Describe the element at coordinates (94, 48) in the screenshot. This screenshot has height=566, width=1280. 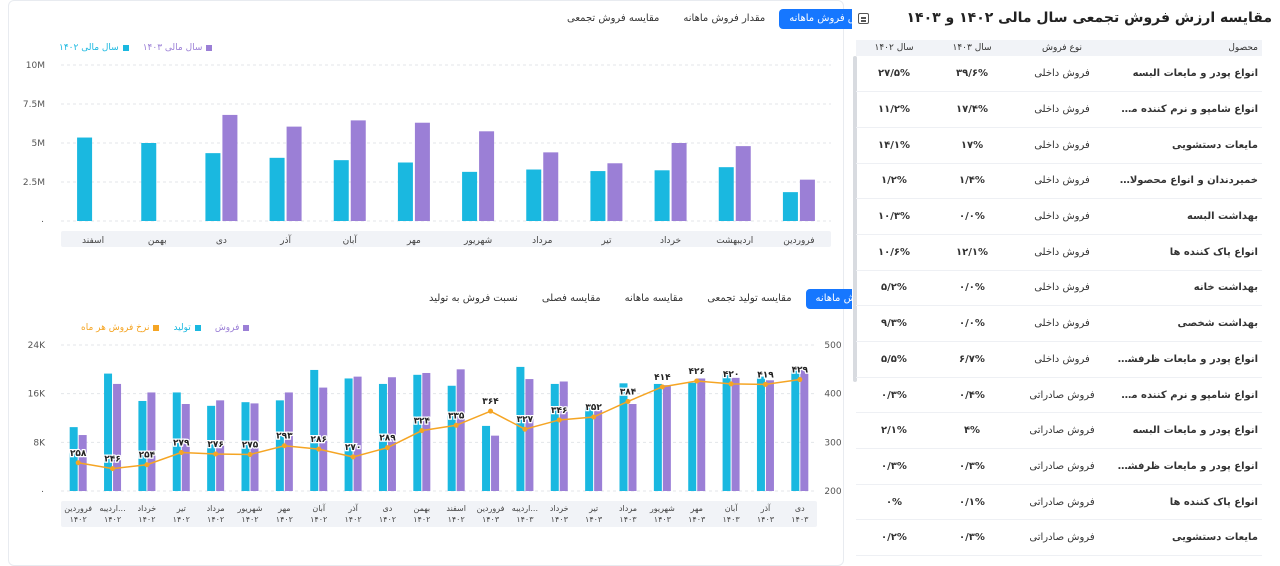
I see `legend-item-1402: سال مالی ۱۴۰۲` at that location.